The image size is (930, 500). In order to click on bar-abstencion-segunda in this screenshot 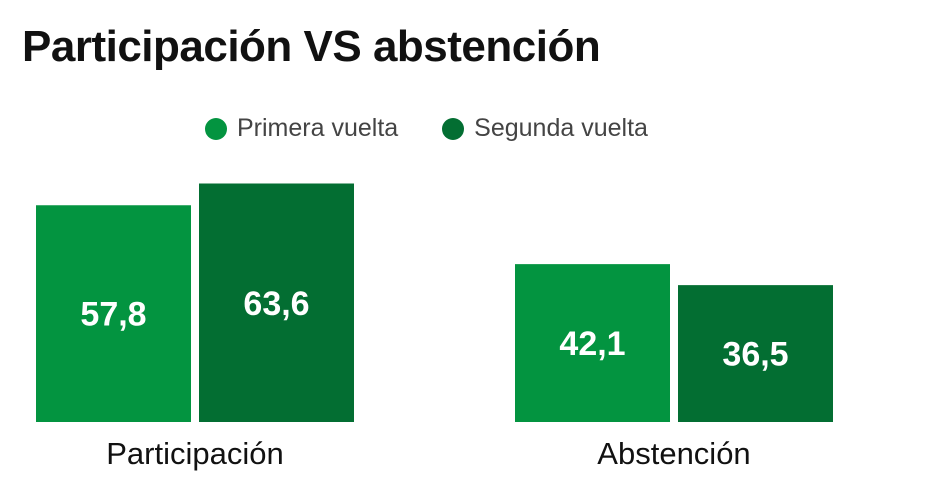, I will do `click(755, 353)`.